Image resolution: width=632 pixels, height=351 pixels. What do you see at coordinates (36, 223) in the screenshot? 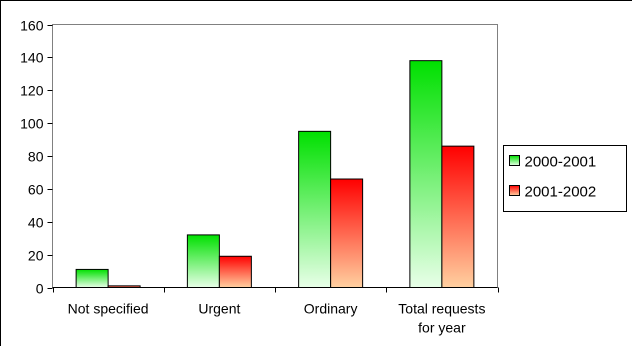
I see `y-tick-label: 40` at bounding box center [36, 223].